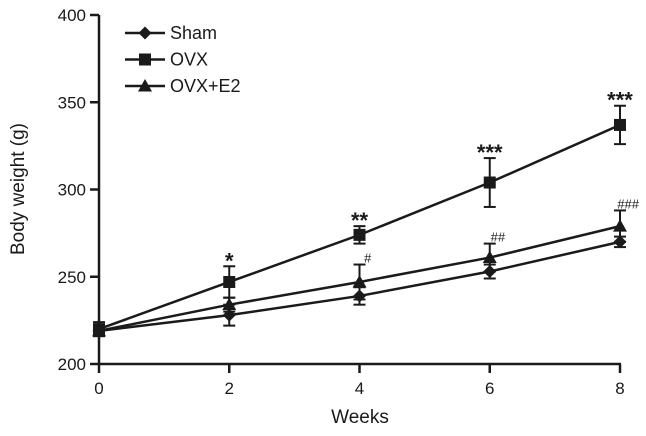  I want to click on legend-entry-ovx-e2: OVX+E2, so click(183, 86).